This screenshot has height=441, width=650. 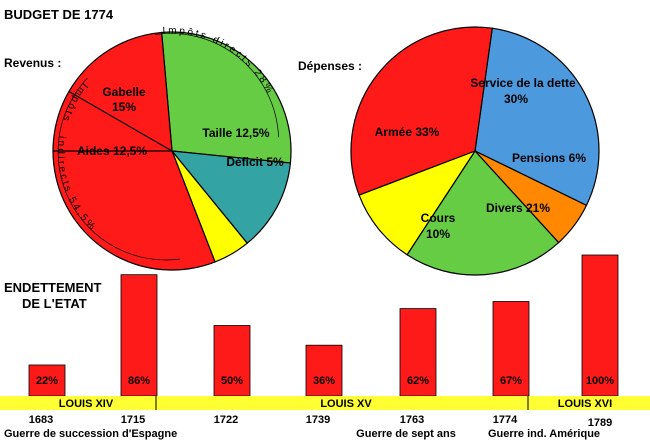 What do you see at coordinates (406, 434) in the screenshot?
I see `event-sept-ans: Guerre de sept ans` at bounding box center [406, 434].